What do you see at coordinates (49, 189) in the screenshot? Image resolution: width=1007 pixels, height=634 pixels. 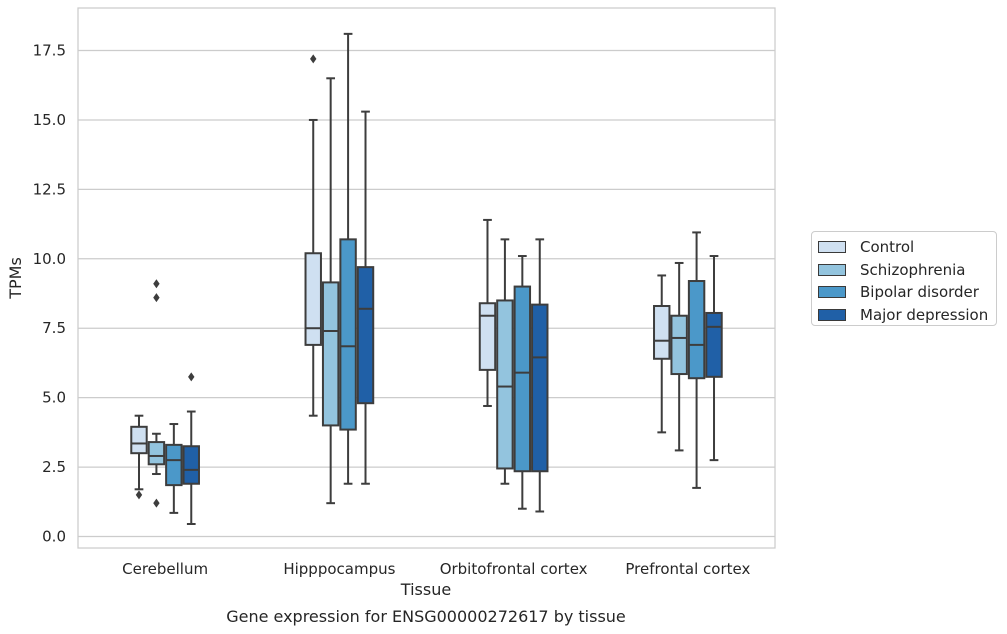 I see `y-tick-label: 12.5` at bounding box center [49, 189].